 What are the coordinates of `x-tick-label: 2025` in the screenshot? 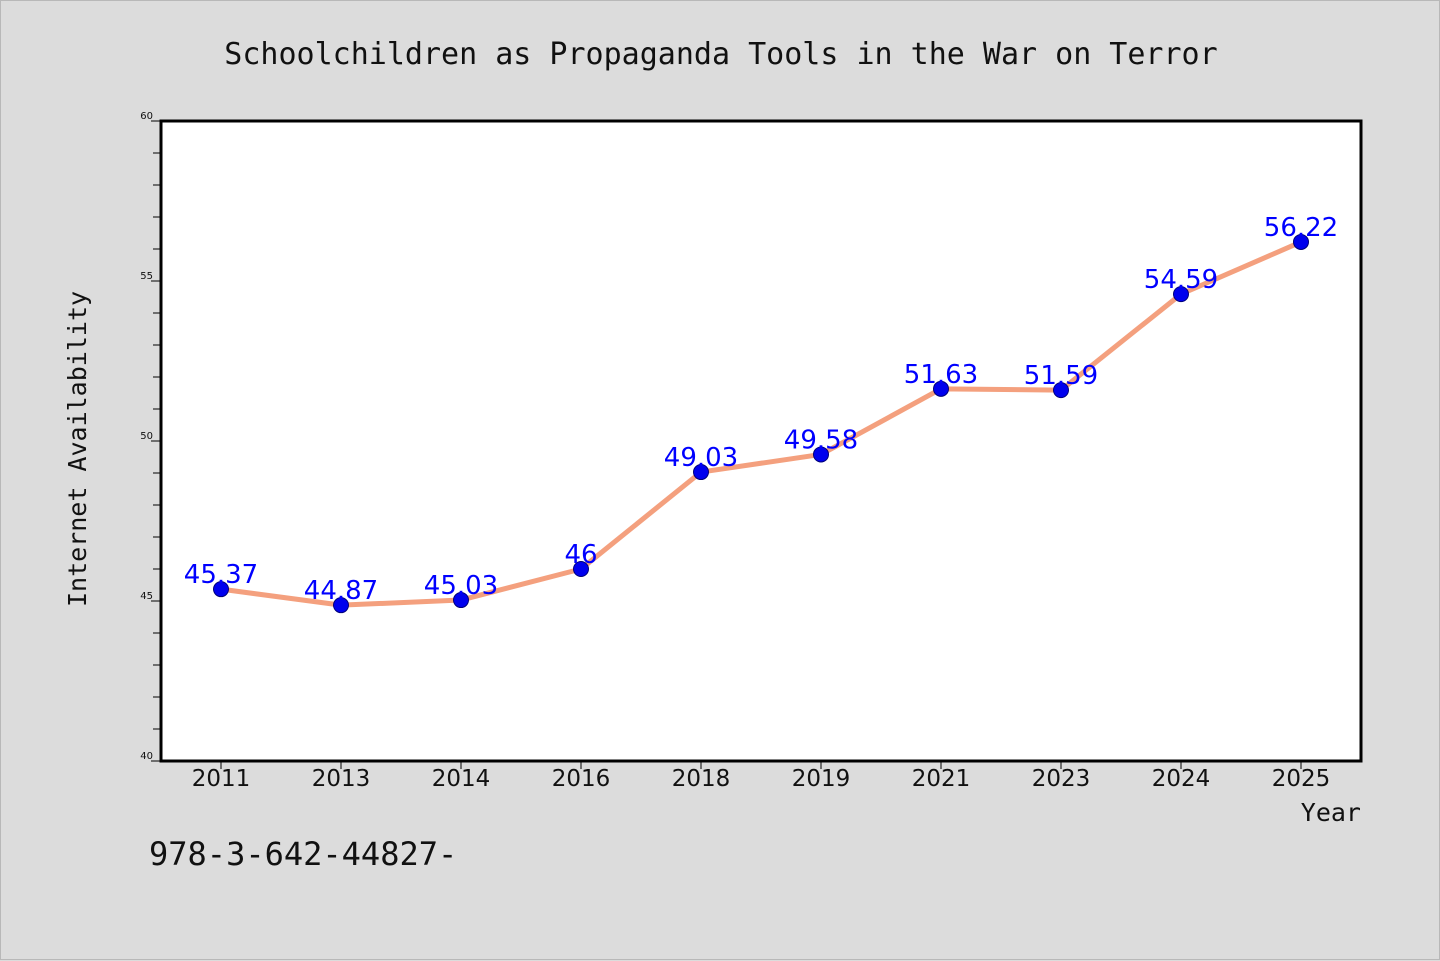 It's located at (1301, 779).